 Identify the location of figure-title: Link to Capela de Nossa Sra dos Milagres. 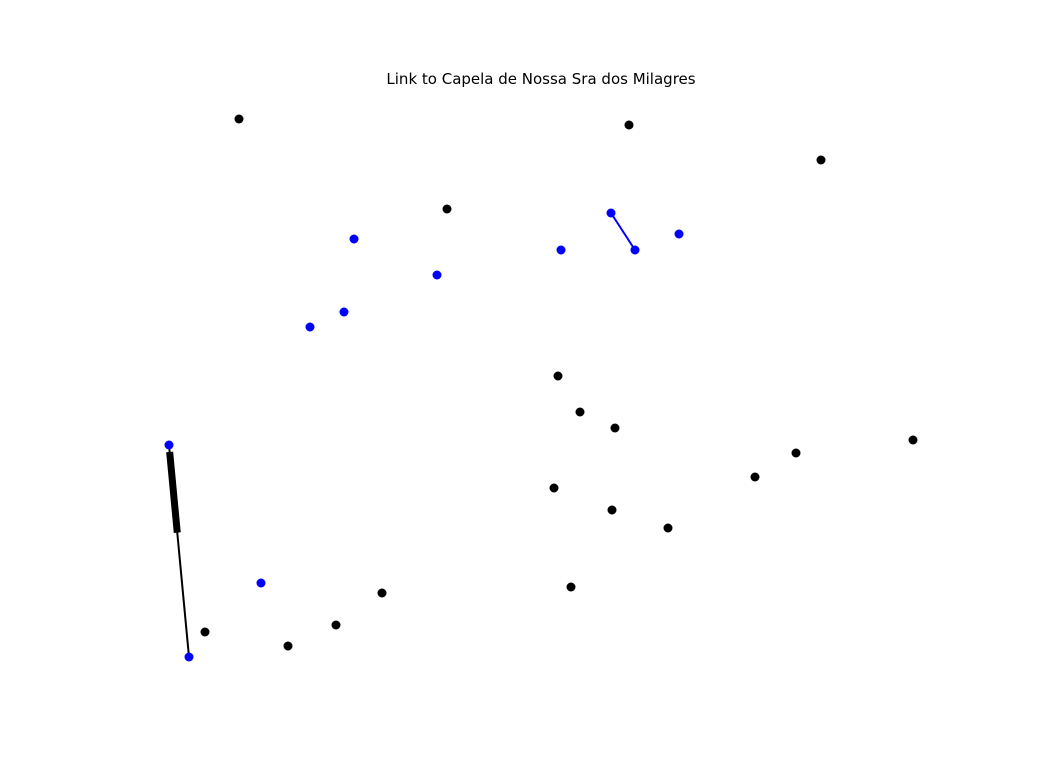
(540, 79).